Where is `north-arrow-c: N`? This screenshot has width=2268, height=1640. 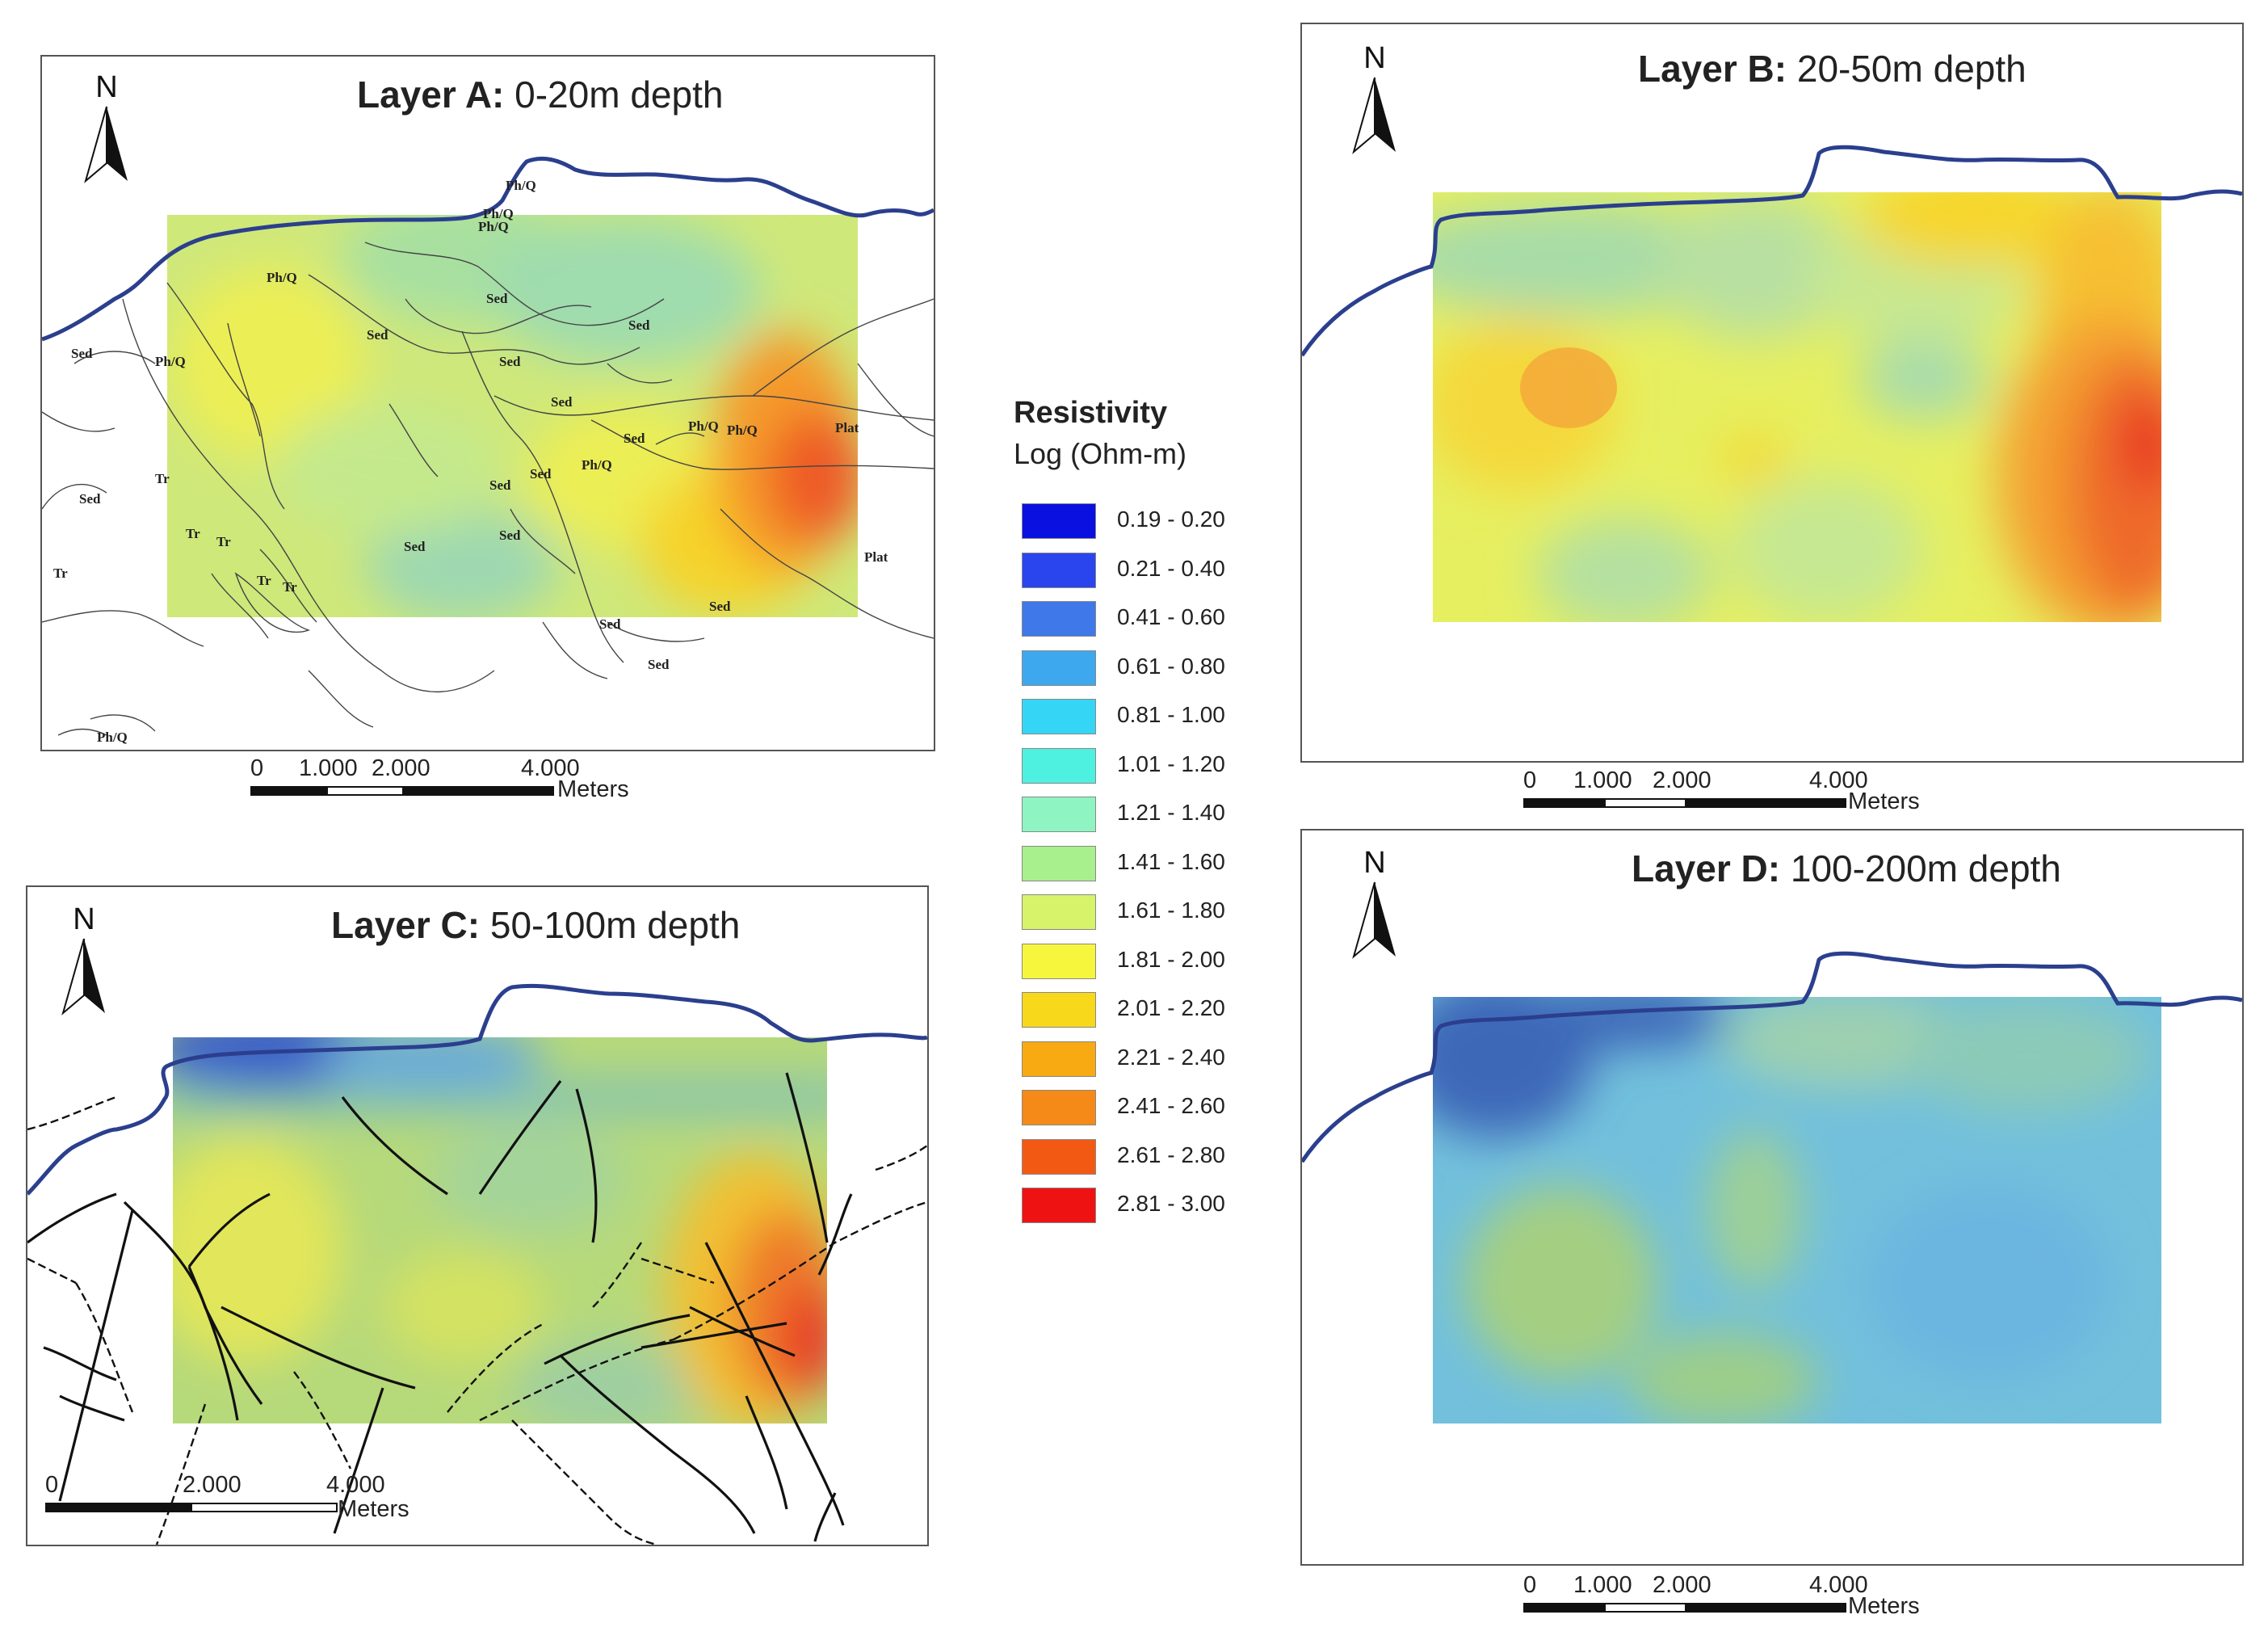
north-arrow-c: N is located at coordinates (84, 961).